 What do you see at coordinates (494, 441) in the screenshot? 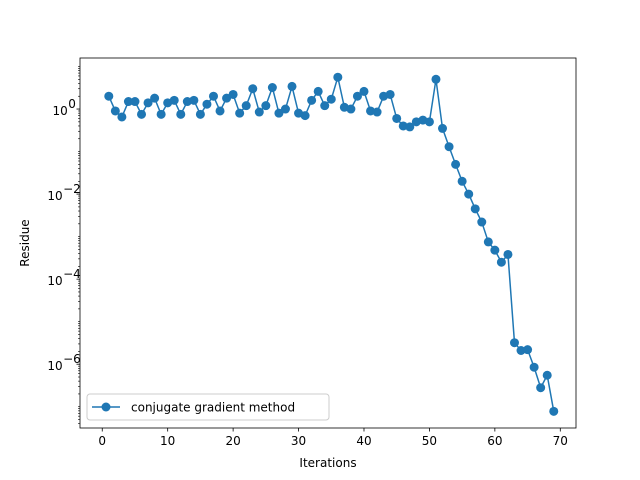
I see `x-tick-label: 60` at bounding box center [494, 441].